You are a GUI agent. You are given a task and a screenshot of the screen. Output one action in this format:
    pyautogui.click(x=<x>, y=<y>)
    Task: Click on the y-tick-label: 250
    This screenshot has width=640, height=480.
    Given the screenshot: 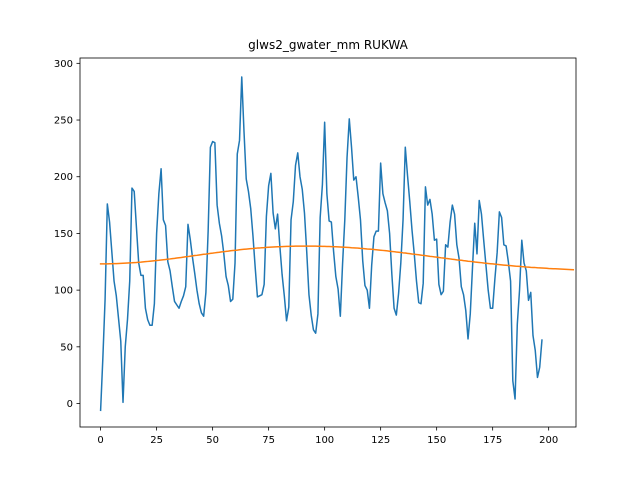 What is the action you would take?
    pyautogui.click(x=63, y=121)
    